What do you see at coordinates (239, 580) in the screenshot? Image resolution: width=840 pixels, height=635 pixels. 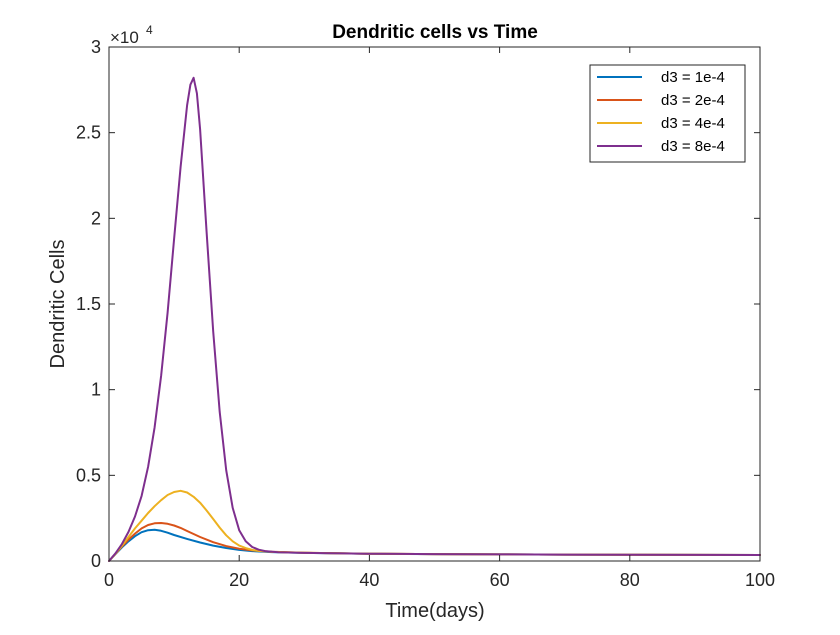 I see `x-tick-label: 20` at bounding box center [239, 580].